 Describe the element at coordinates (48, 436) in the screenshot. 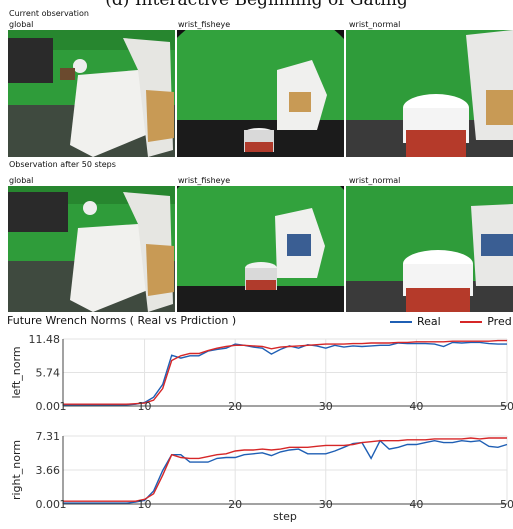

I see `chart-1-y-tick-label-2: 7.31` at that location.